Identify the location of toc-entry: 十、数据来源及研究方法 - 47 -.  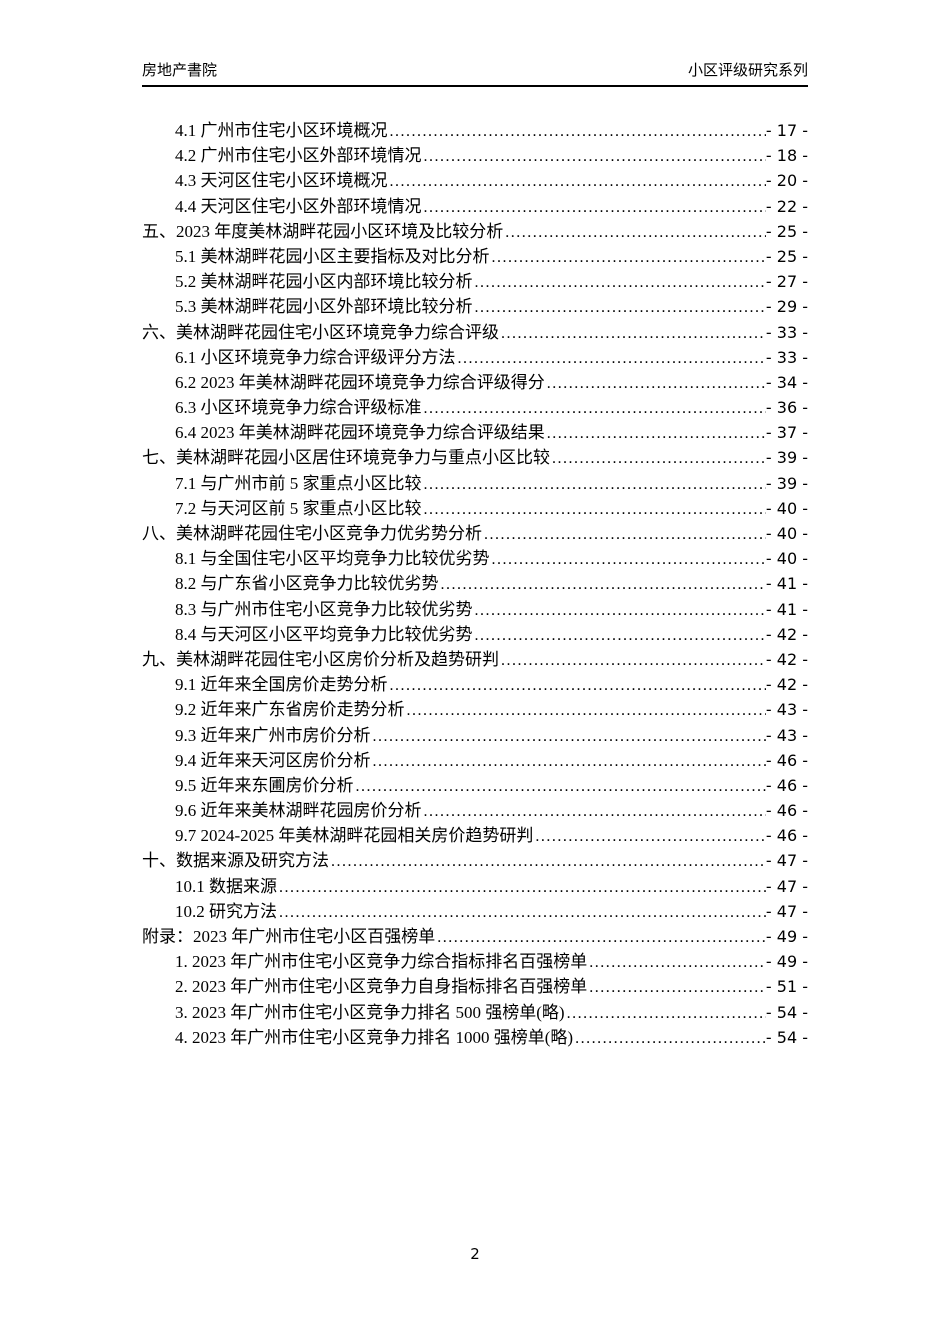
(475, 858).